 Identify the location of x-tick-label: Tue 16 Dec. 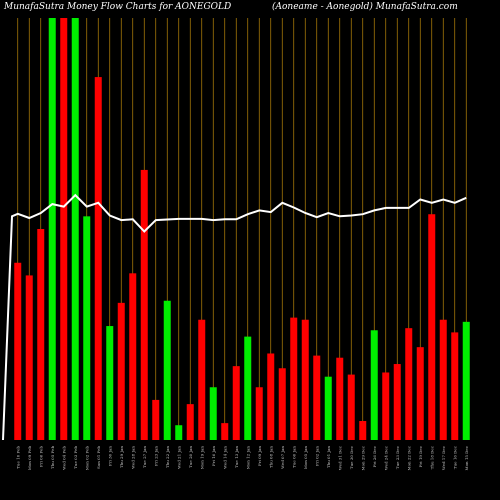
(454, 457).